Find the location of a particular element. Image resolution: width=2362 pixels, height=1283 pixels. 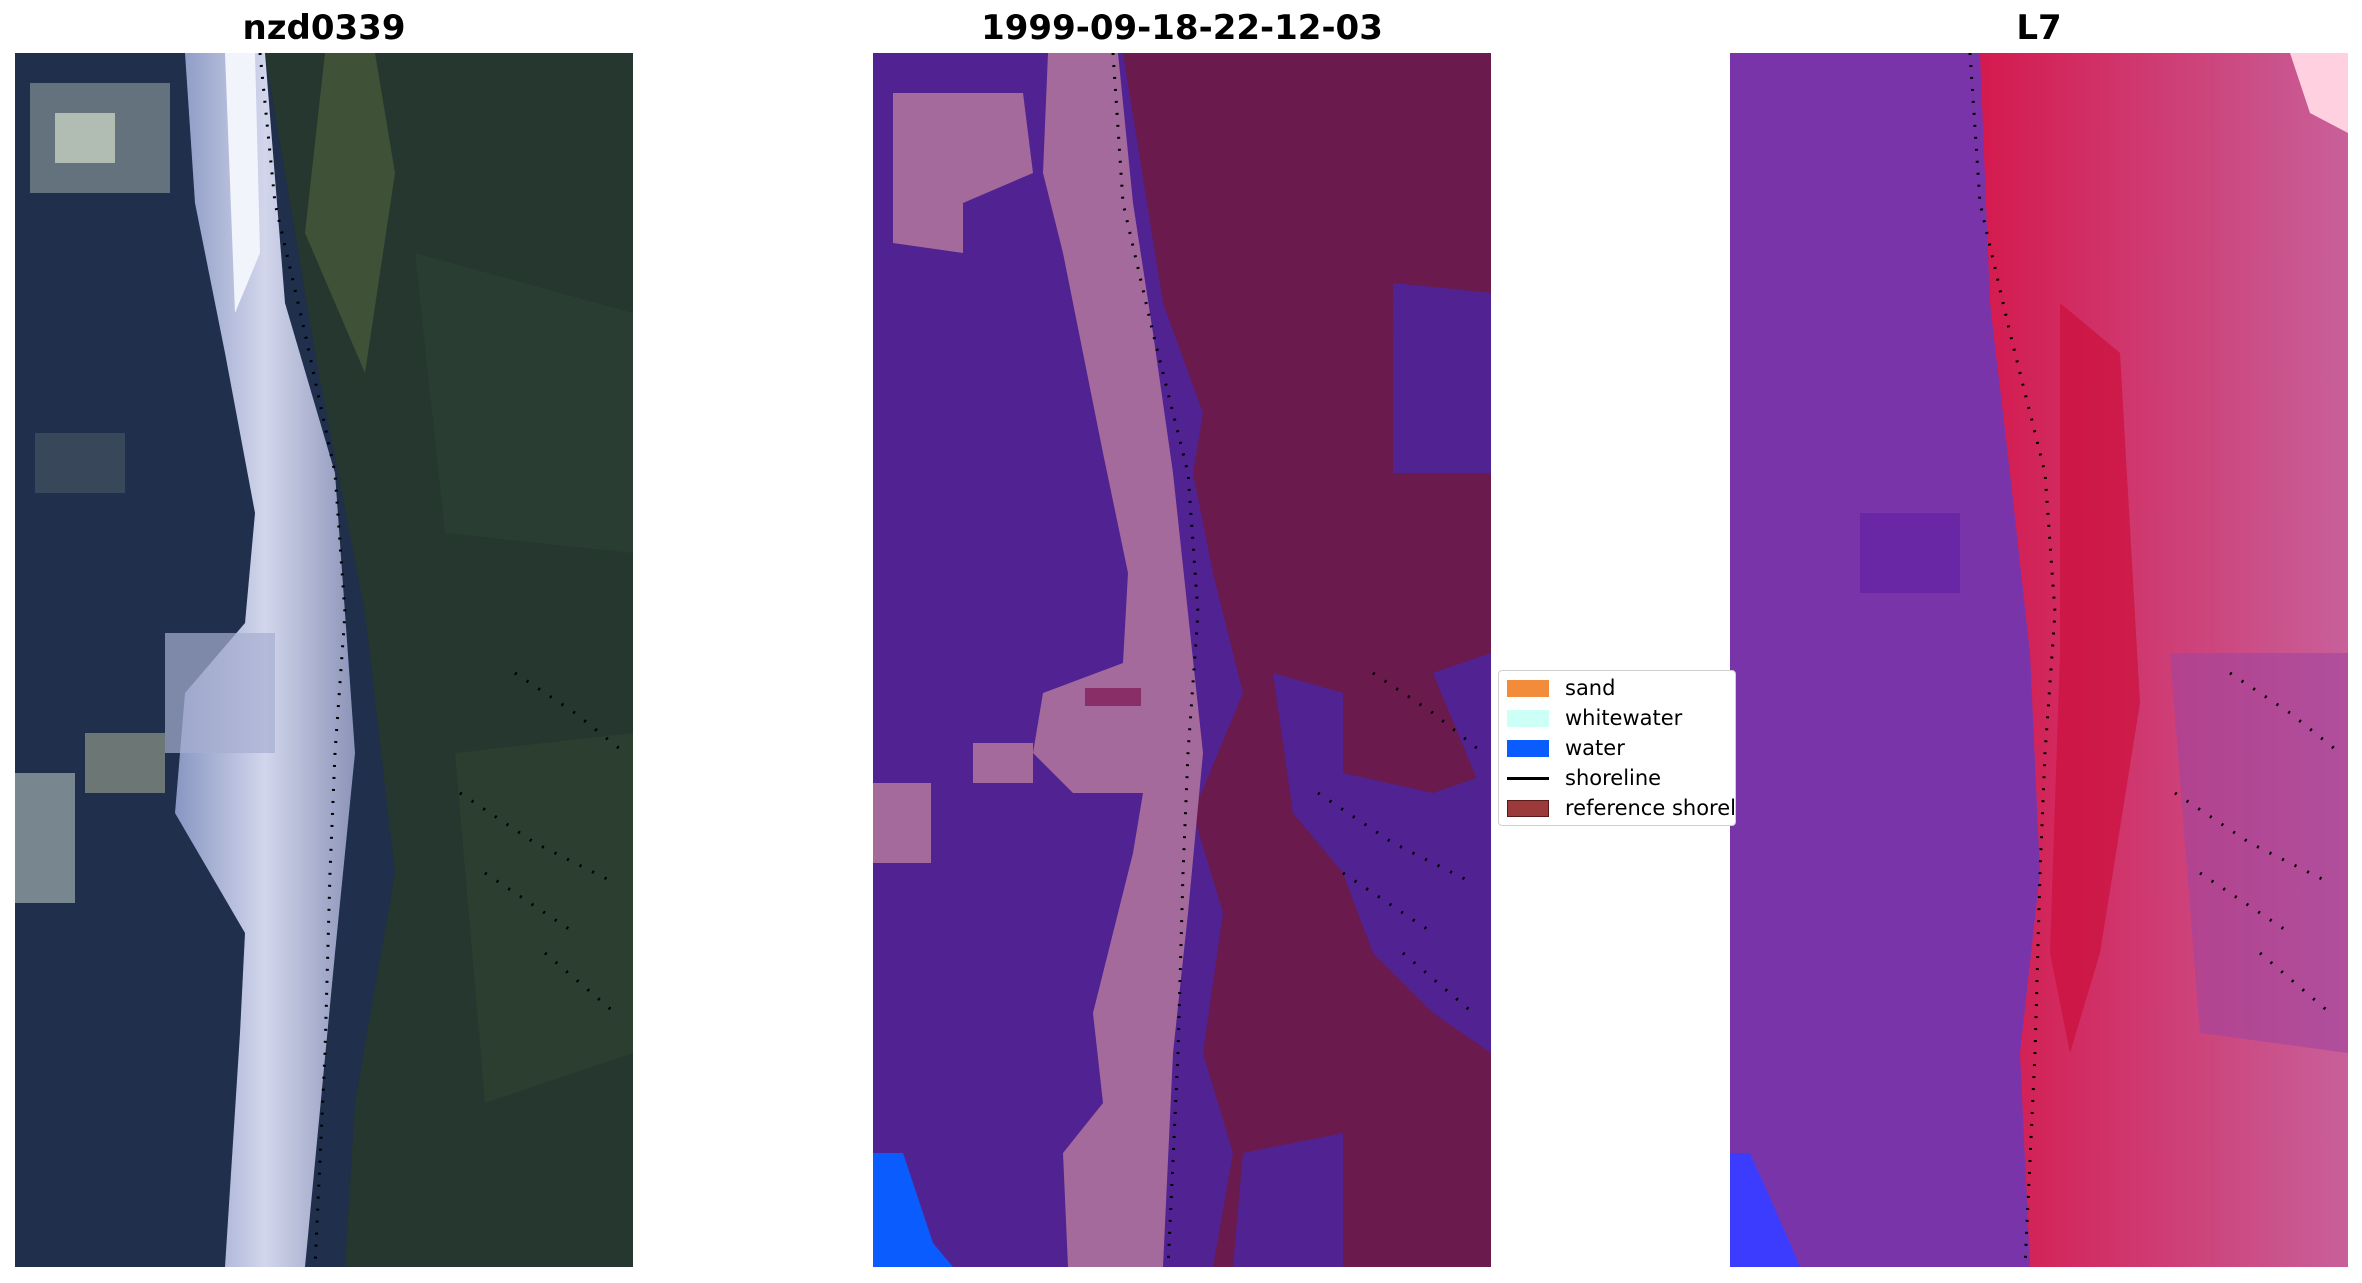

legend-label: shoreline is located at coordinates (1613, 778).